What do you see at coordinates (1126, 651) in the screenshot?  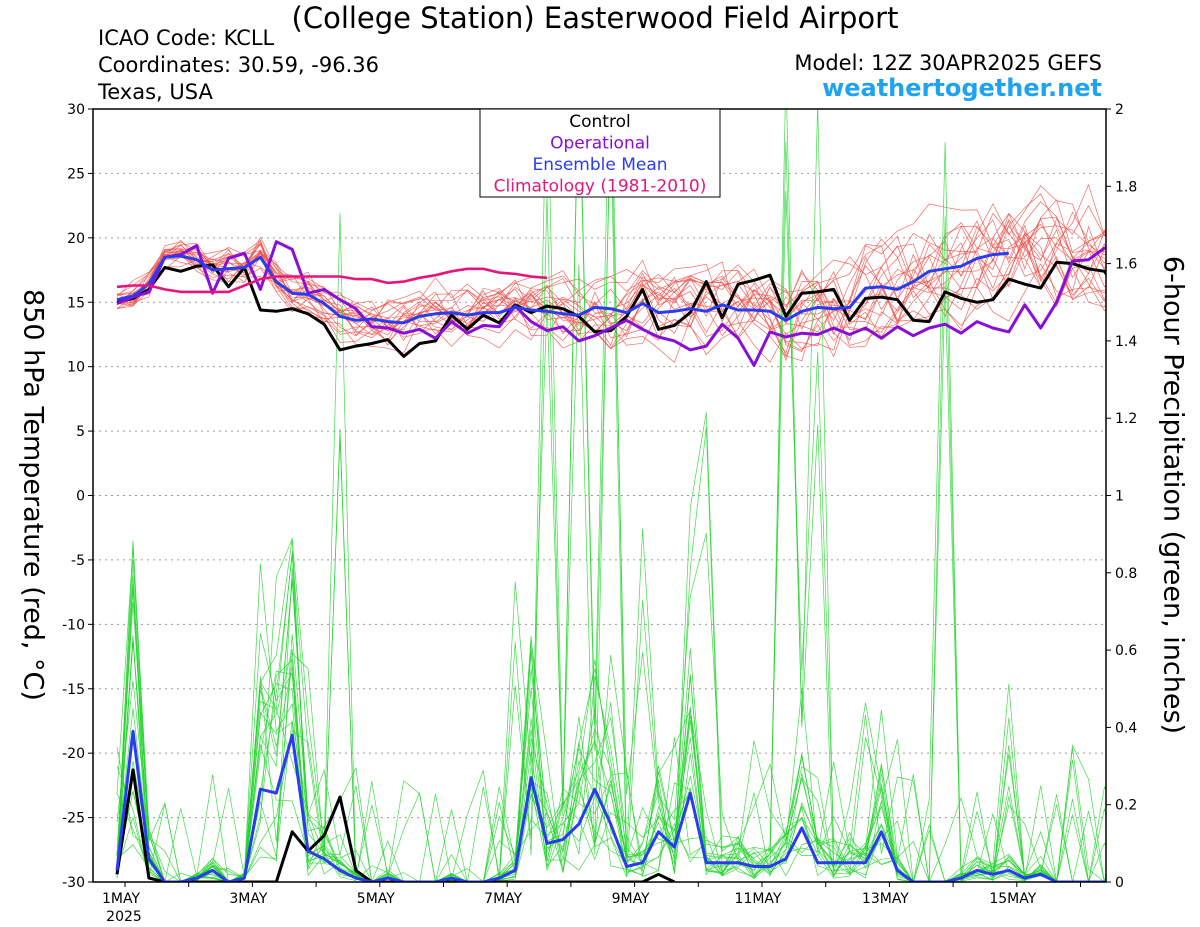 I see `y-right-tick-label: 0.6` at bounding box center [1126, 651].